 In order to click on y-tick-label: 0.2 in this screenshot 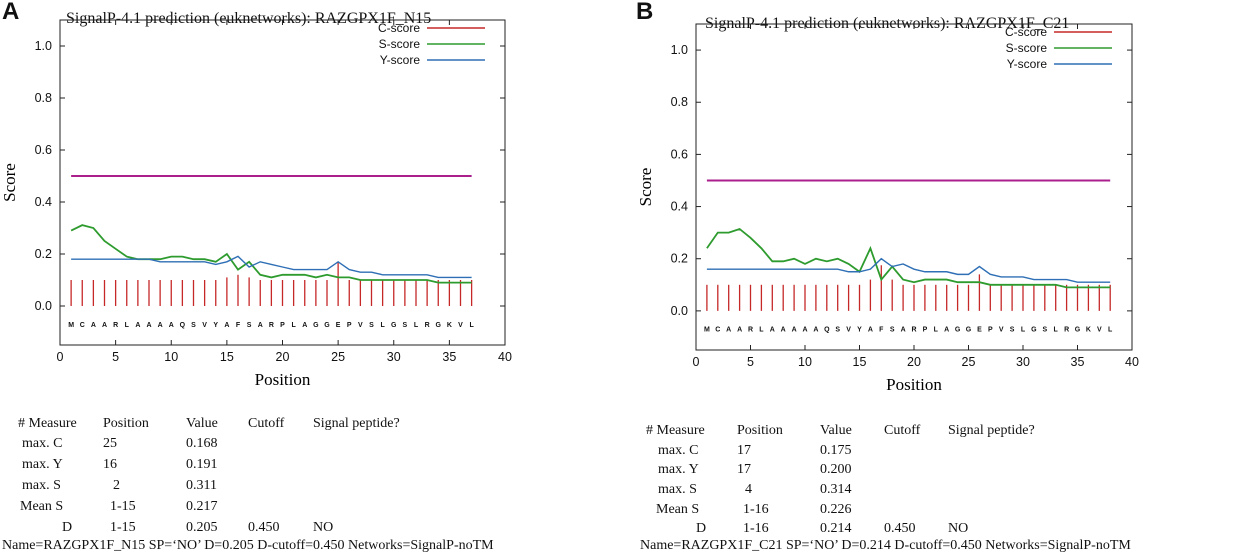, I will do `click(679, 259)`.